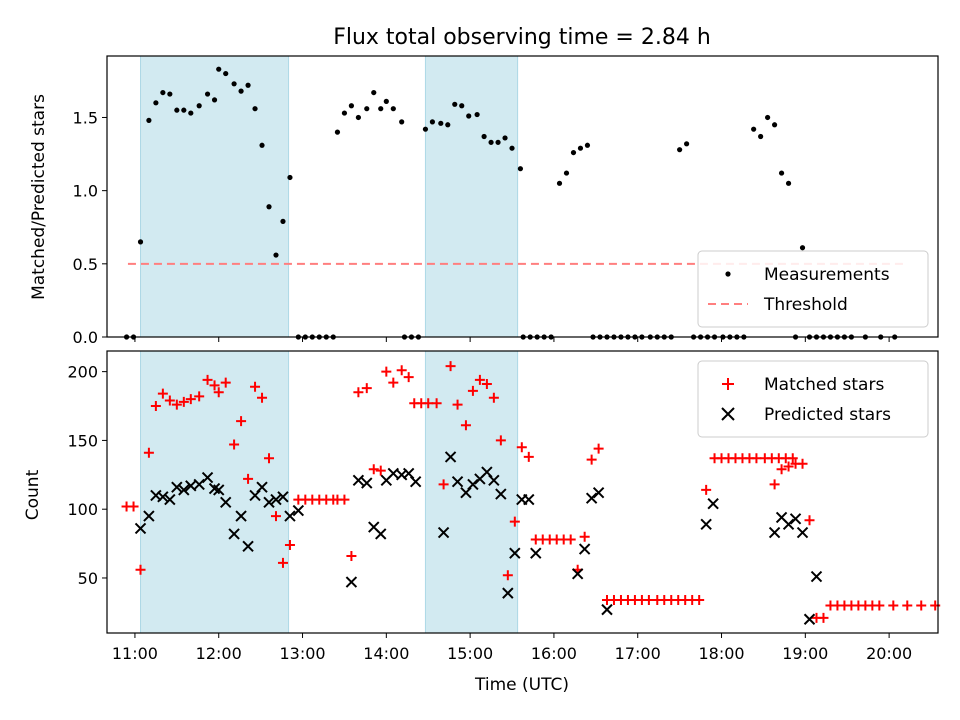 The height and width of the screenshot is (720, 960). I want to click on y-tick-label: 0.5, so click(85, 264).